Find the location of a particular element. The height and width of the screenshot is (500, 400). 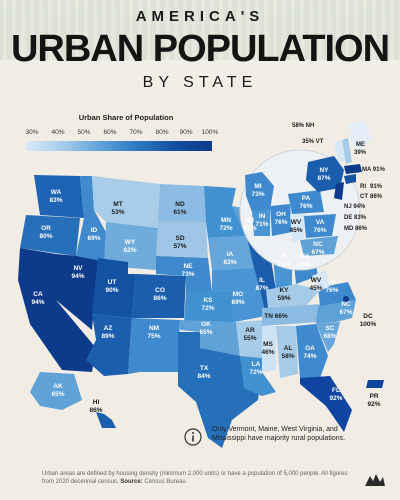

label-TX: TX 84% is located at coordinates (203, 372).